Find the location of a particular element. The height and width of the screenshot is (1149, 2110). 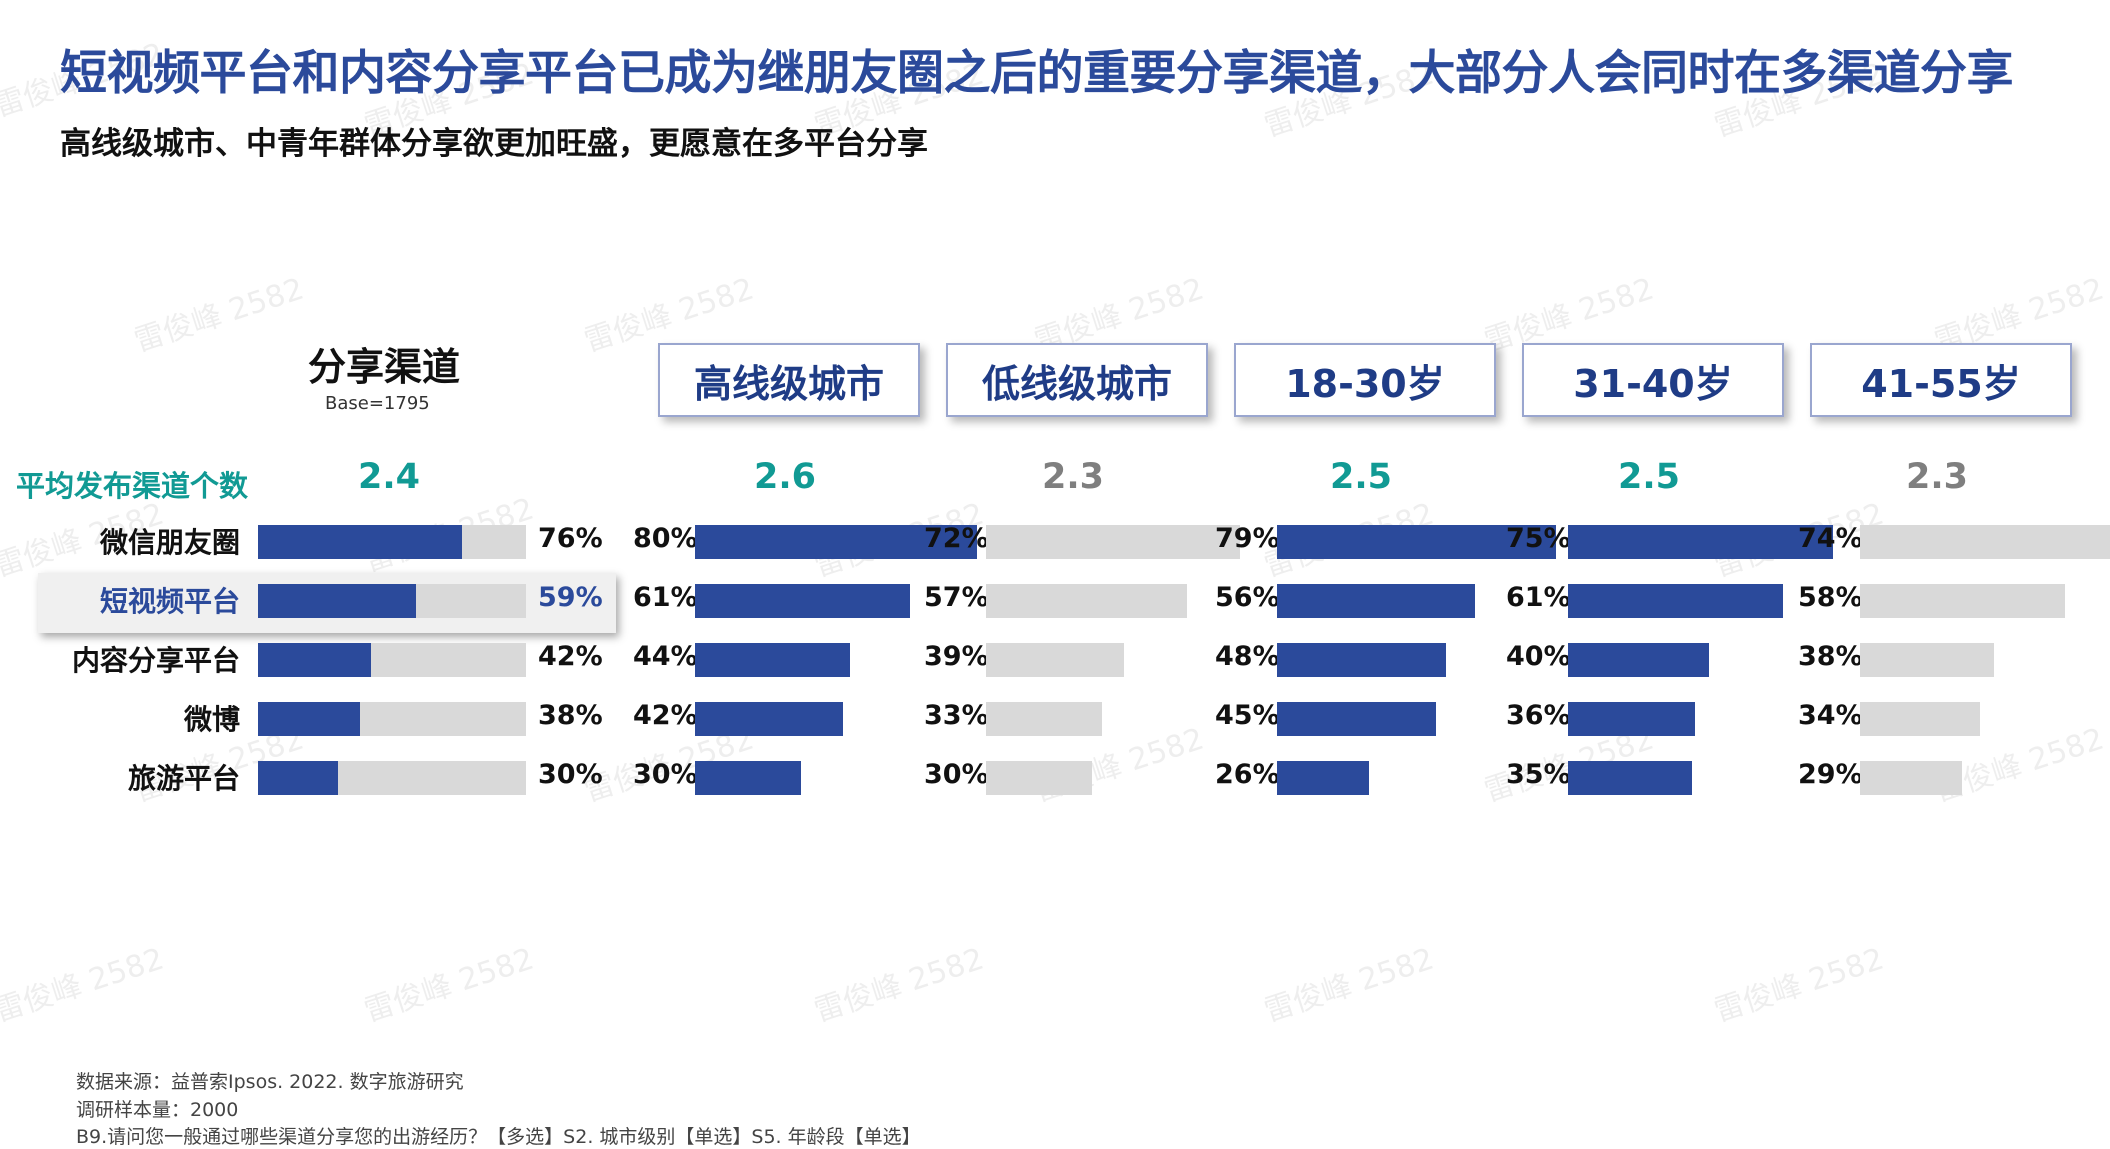

overall-data-label: 42% is located at coordinates (570, 656).